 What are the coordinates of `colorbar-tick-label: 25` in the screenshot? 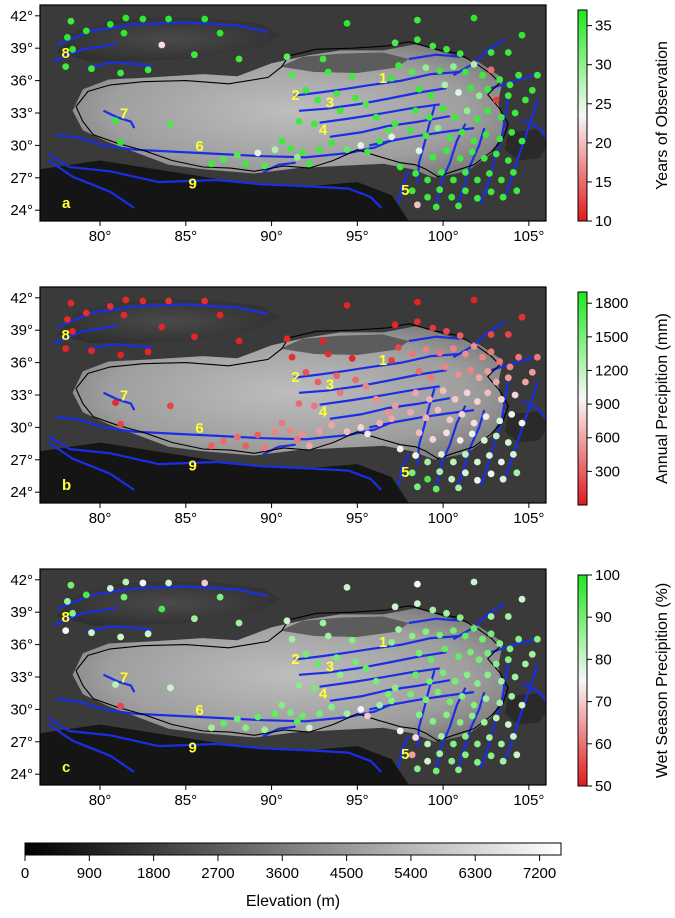 It's located at (603, 104).